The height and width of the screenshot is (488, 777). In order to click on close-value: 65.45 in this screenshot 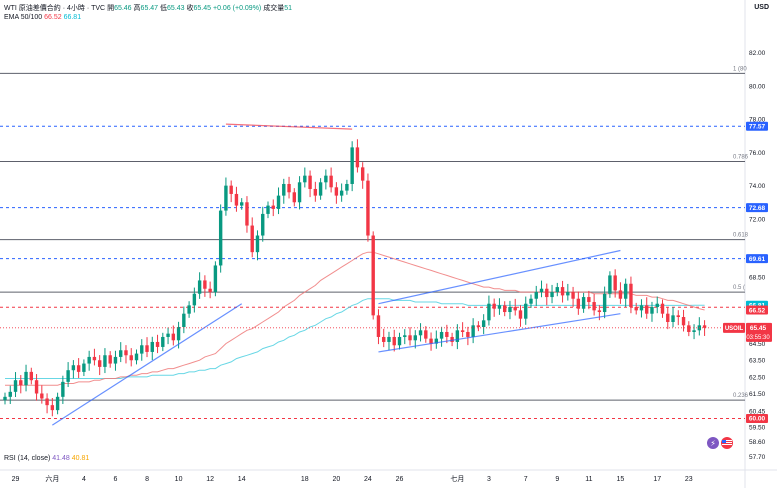, I will do `click(202, 8)`.